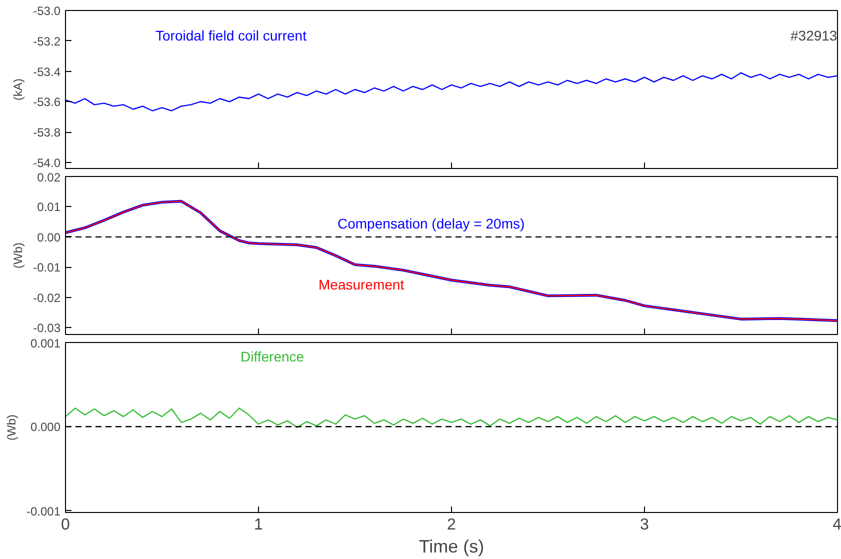 Image resolution: width=841 pixels, height=559 pixels. What do you see at coordinates (65, 525) in the screenshot?
I see `x-tick-label: 0` at bounding box center [65, 525].